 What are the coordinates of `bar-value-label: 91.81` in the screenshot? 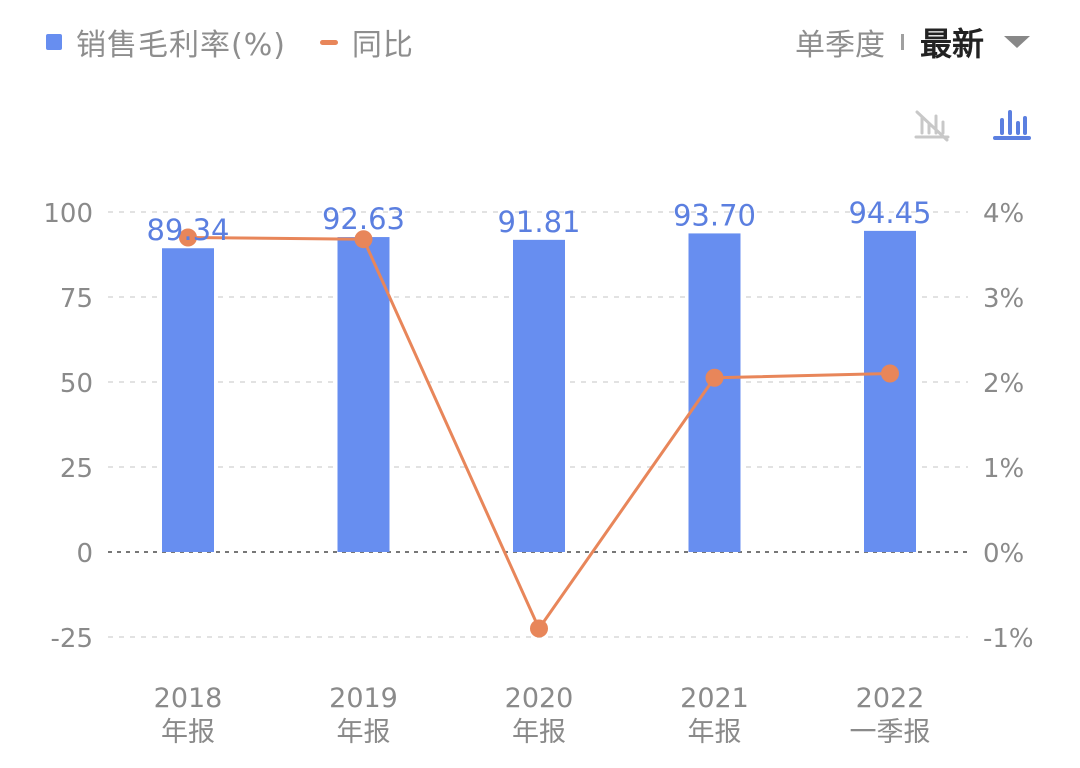 It's located at (538, 222).